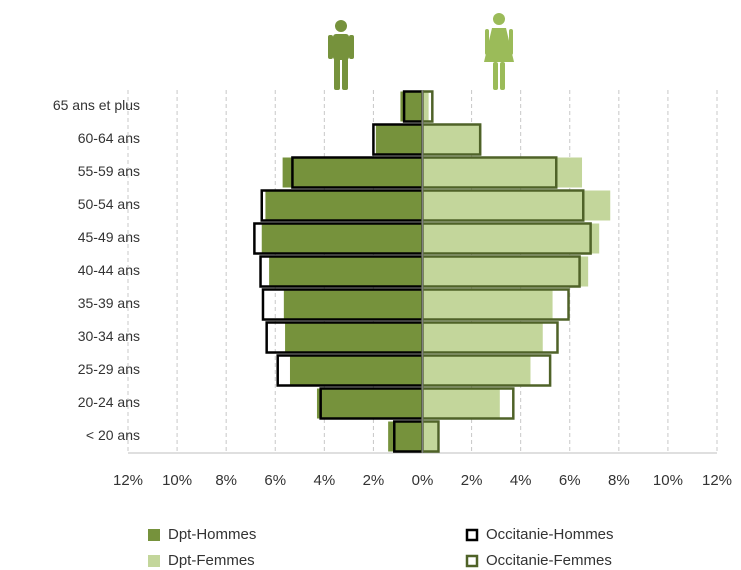 The height and width of the screenshot is (570, 741). Describe the element at coordinates (550, 534) in the screenshot. I see `legend-label: Occitanie-Hommes` at that location.